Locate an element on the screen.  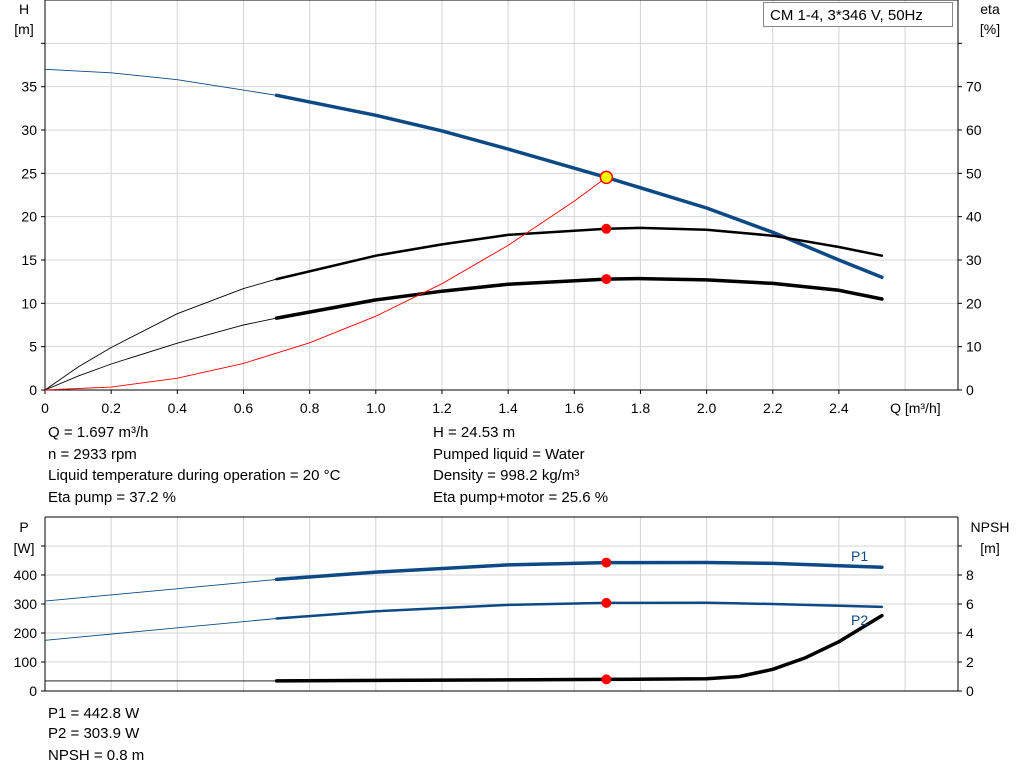
curve-H is located at coordinates (579, 186).